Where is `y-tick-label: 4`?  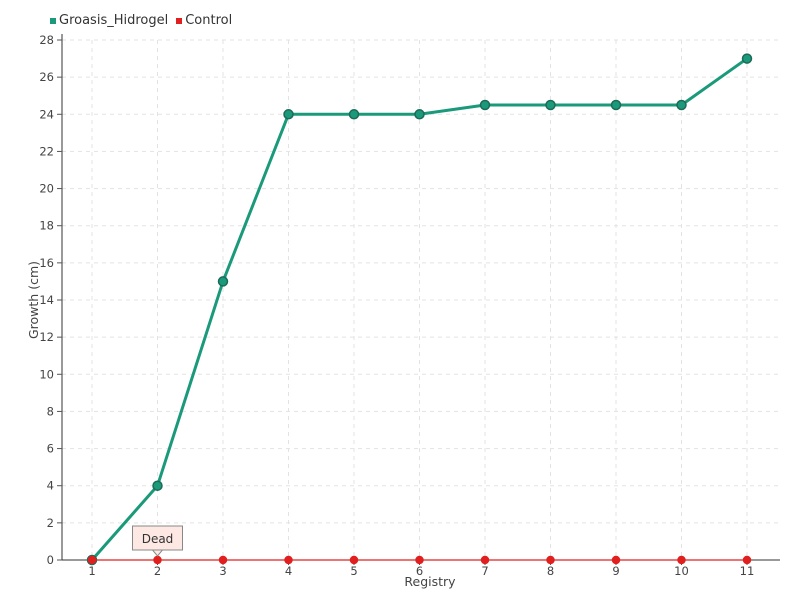 y-tick-label: 4 is located at coordinates (50, 486).